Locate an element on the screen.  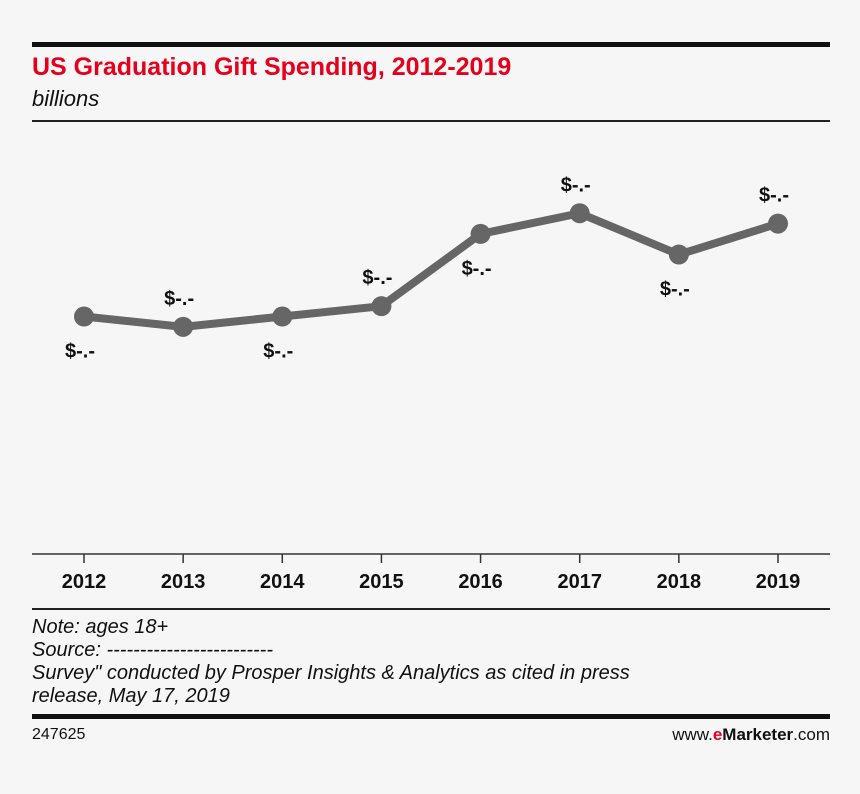
x-tick-label: 2014 is located at coordinates (282, 582).